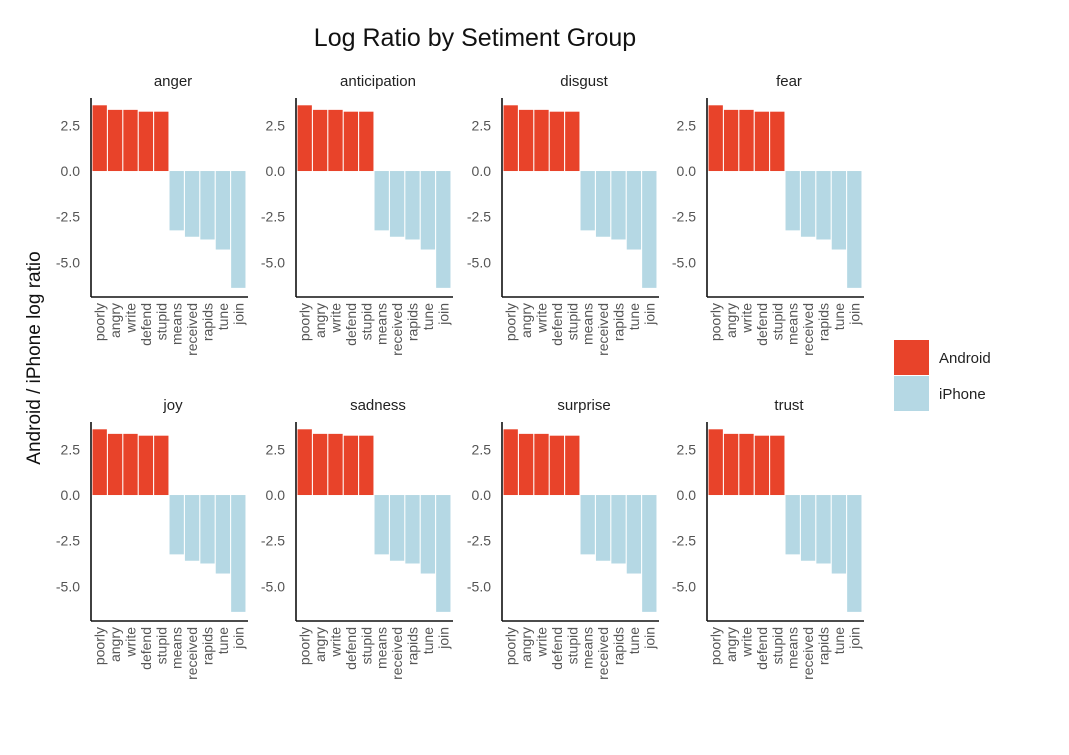 This screenshot has height=755, width=1069. Describe the element at coordinates (942, 375) in the screenshot. I see `legend: Android iPhone` at that location.